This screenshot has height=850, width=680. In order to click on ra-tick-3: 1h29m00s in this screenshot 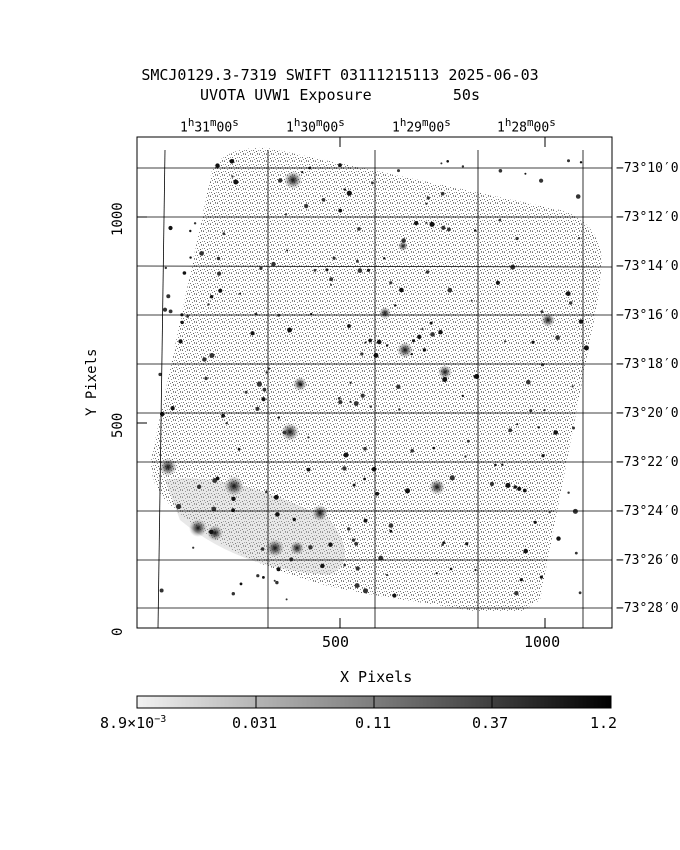, I will do `click(421, 126)`.